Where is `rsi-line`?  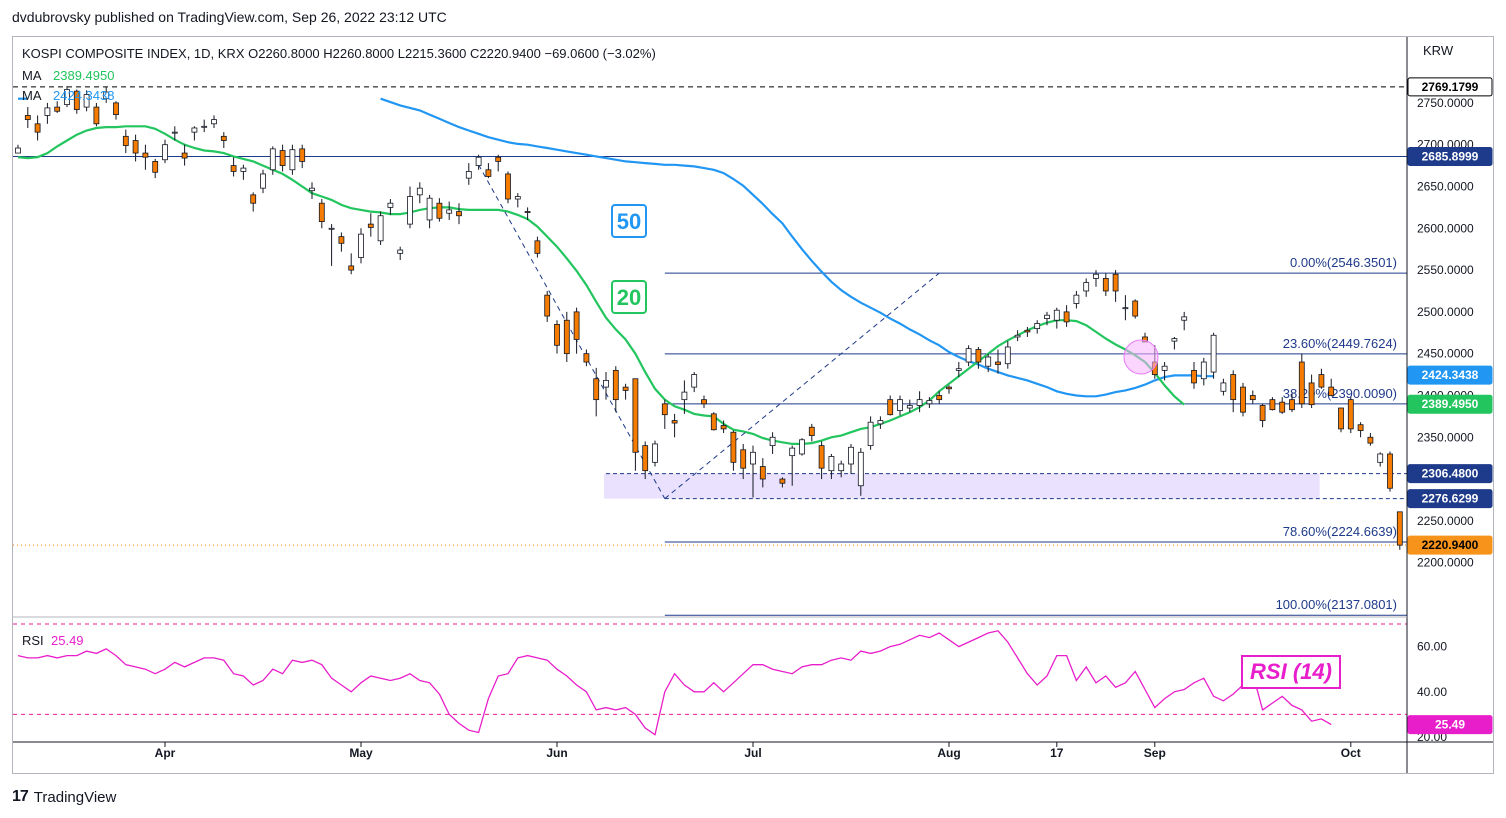 rsi-line is located at coordinates (674, 683).